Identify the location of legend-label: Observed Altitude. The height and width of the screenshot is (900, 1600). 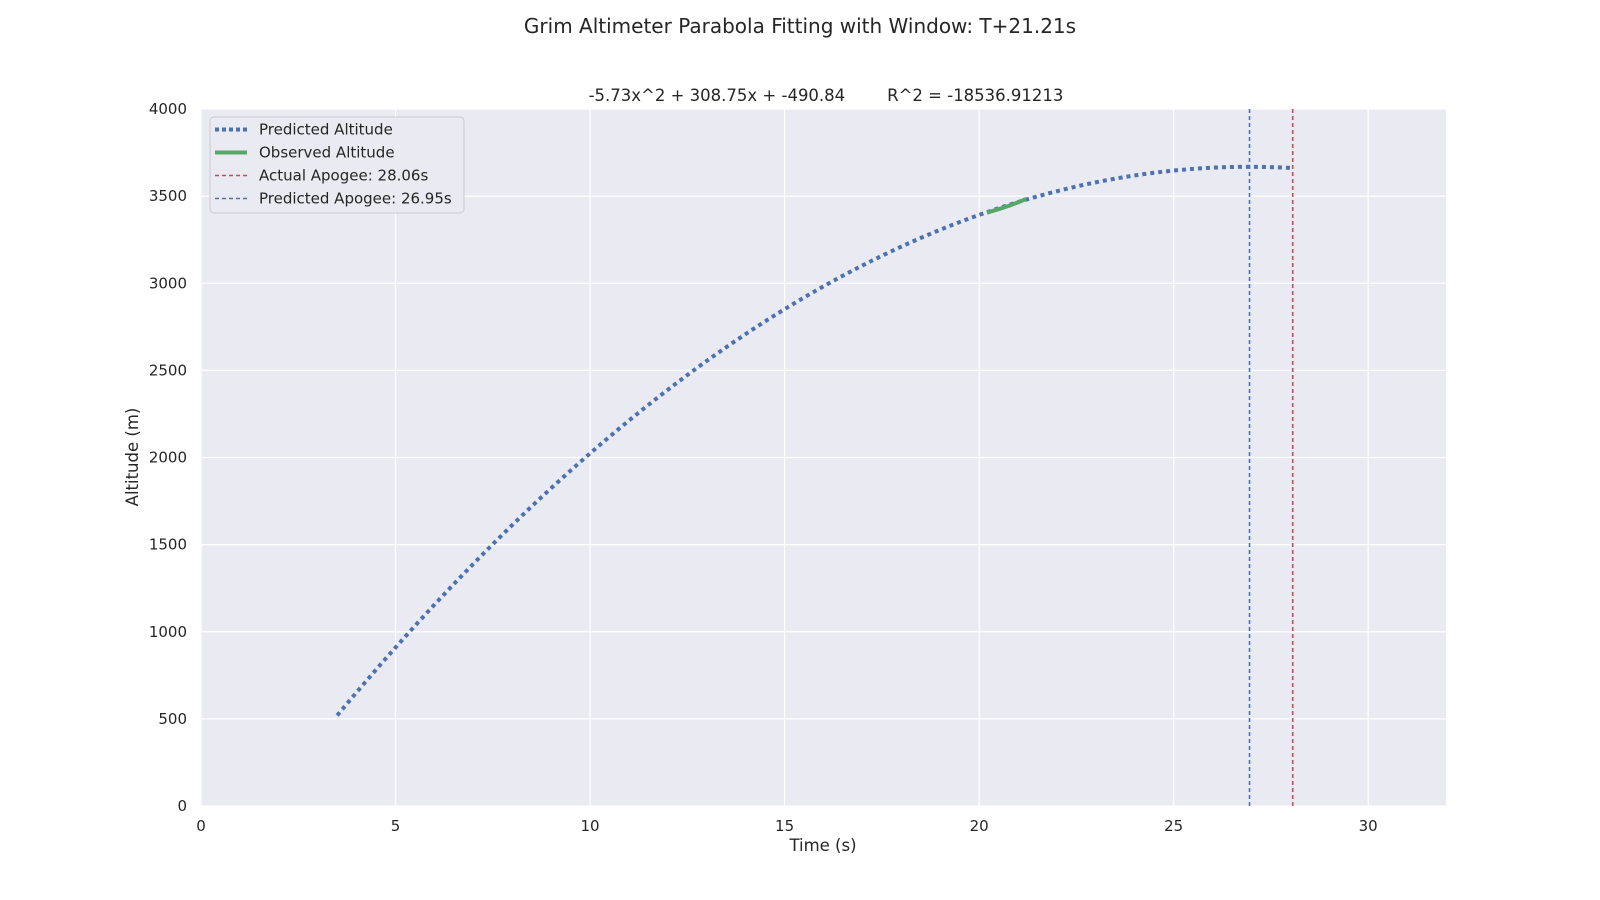
(327, 153).